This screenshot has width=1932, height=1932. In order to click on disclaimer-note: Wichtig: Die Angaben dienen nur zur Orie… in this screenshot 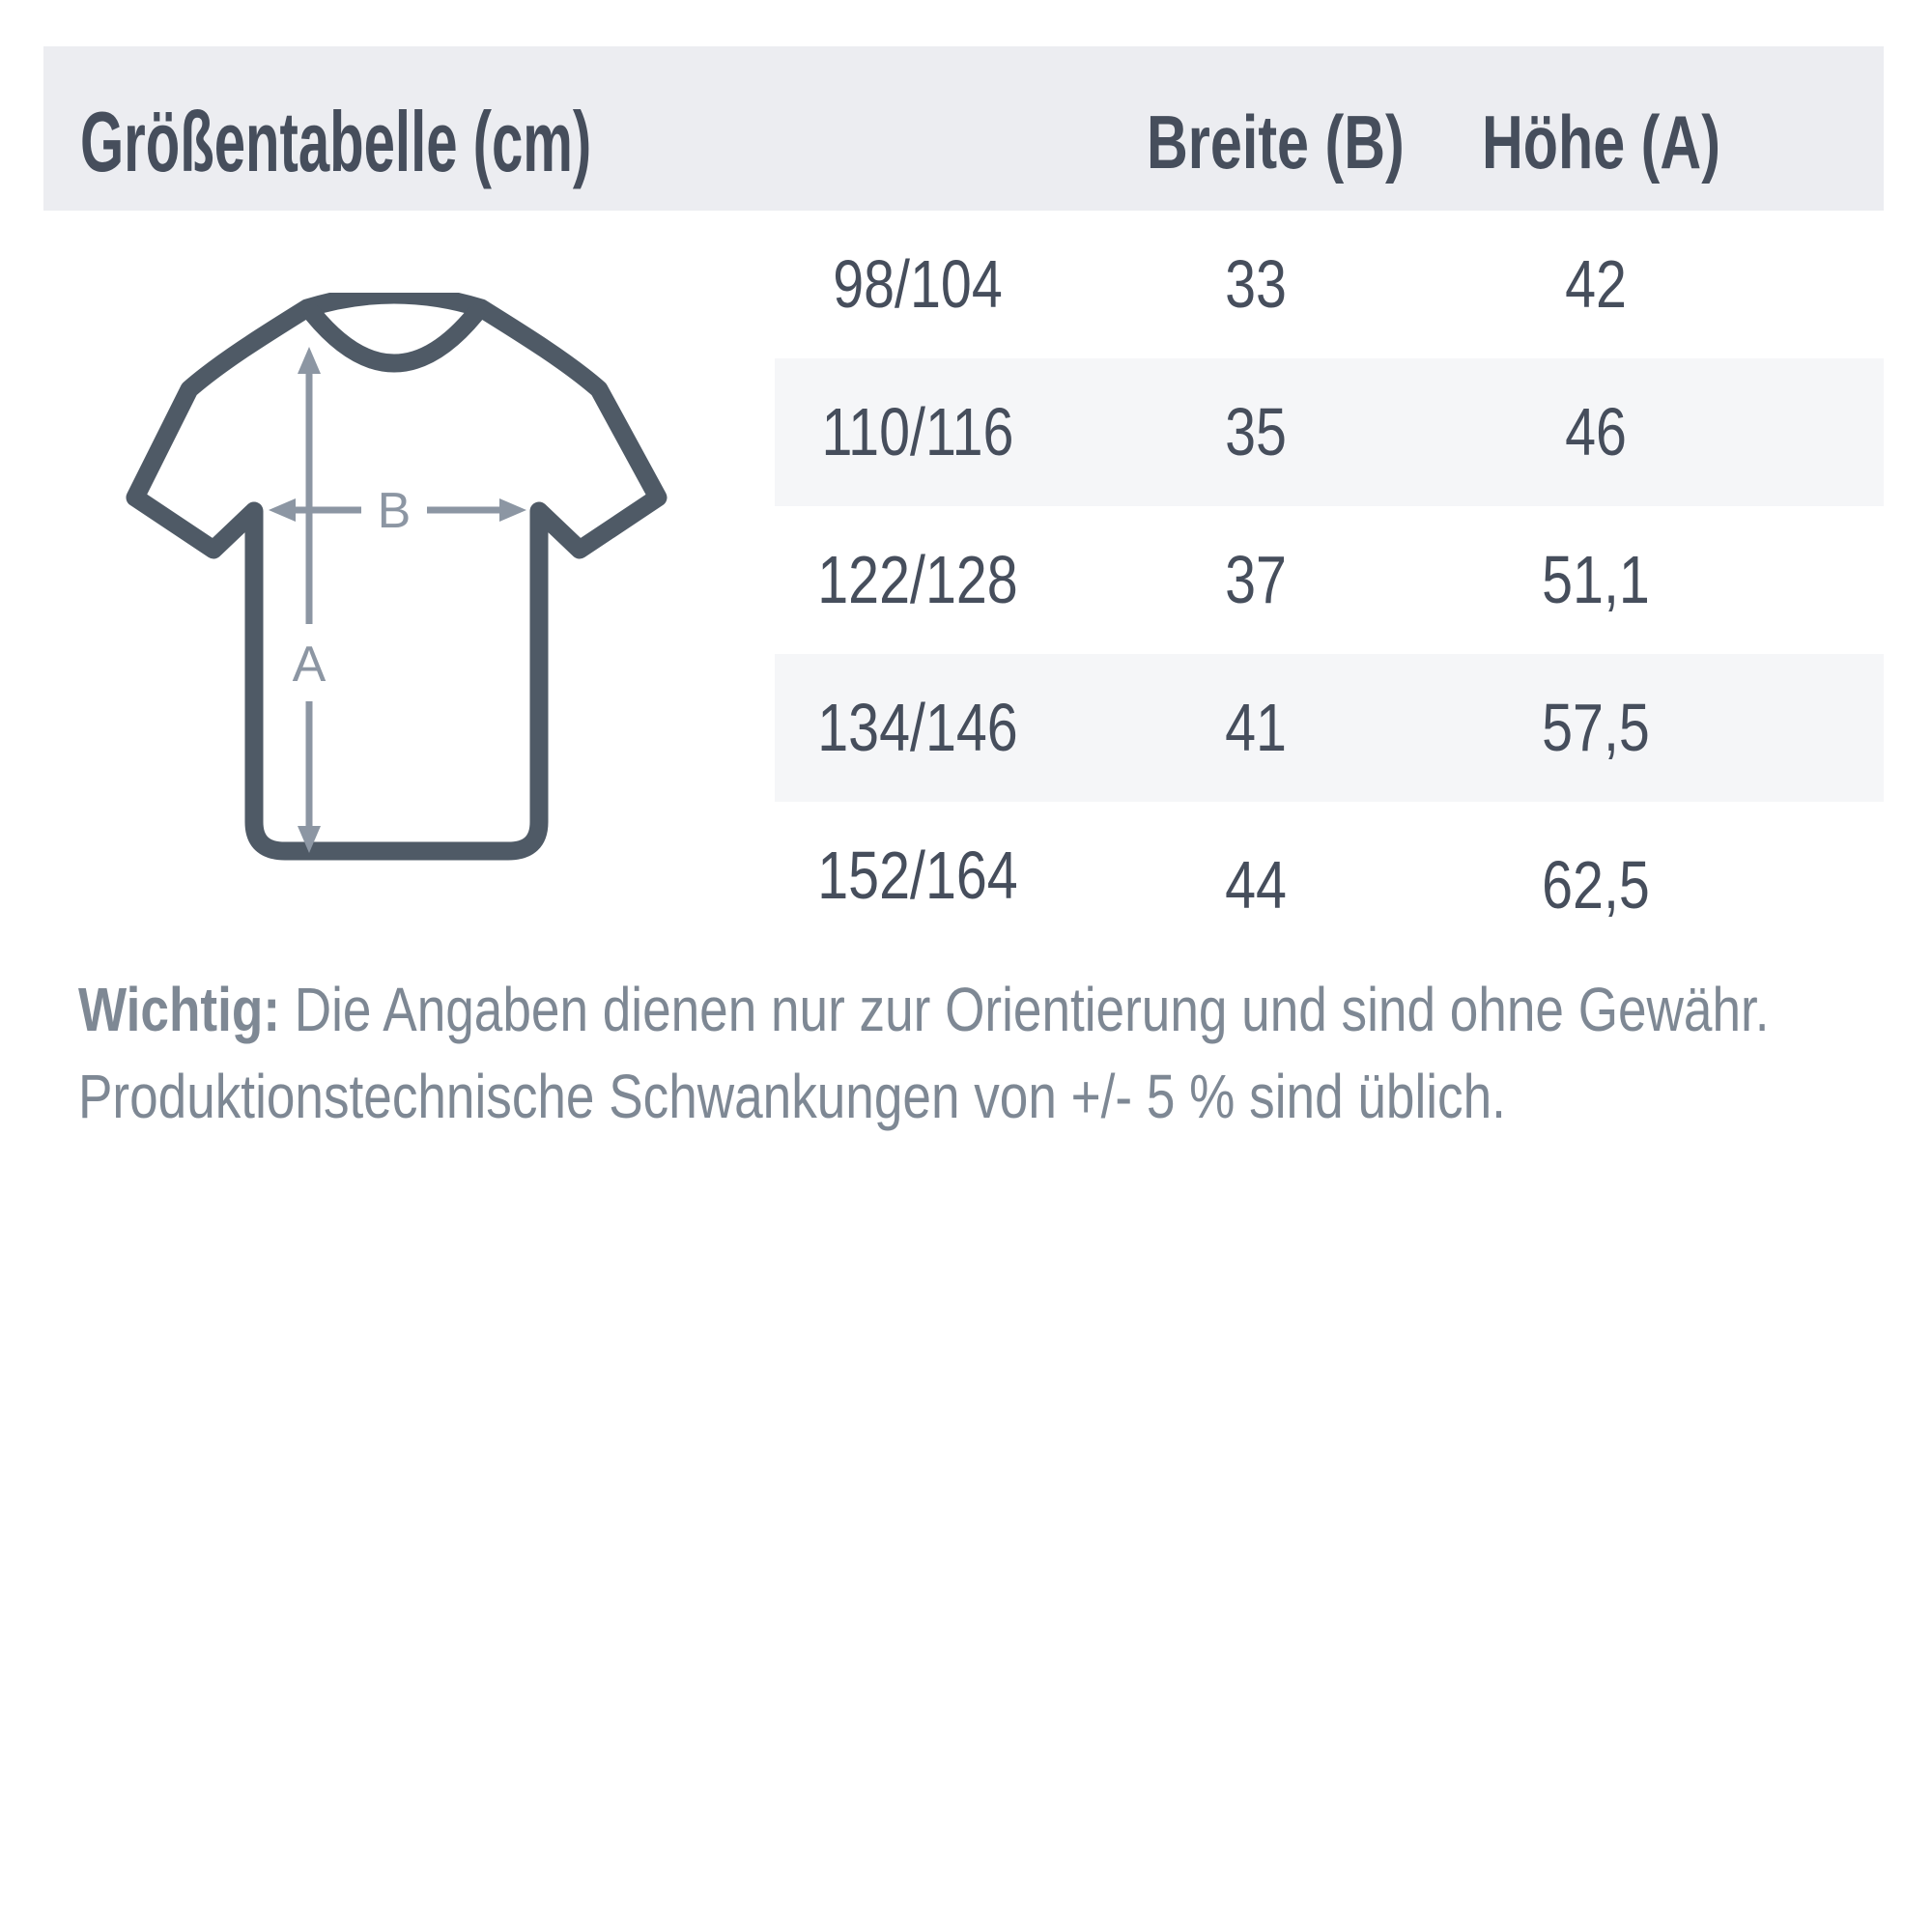, I will do `click(924, 1053)`.